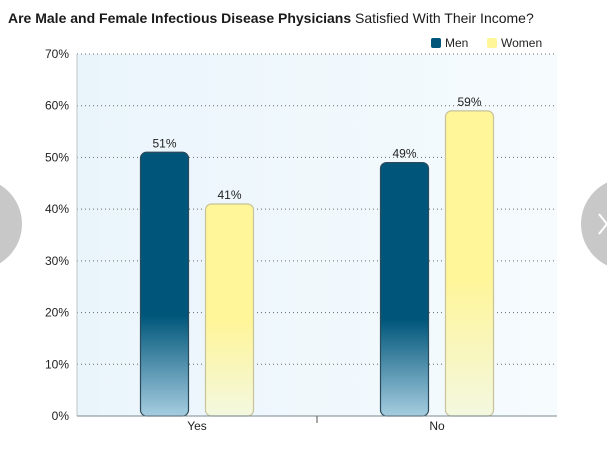 The image size is (607, 449). What do you see at coordinates (57, 364) in the screenshot?
I see `y-tick-label: 10%` at bounding box center [57, 364].